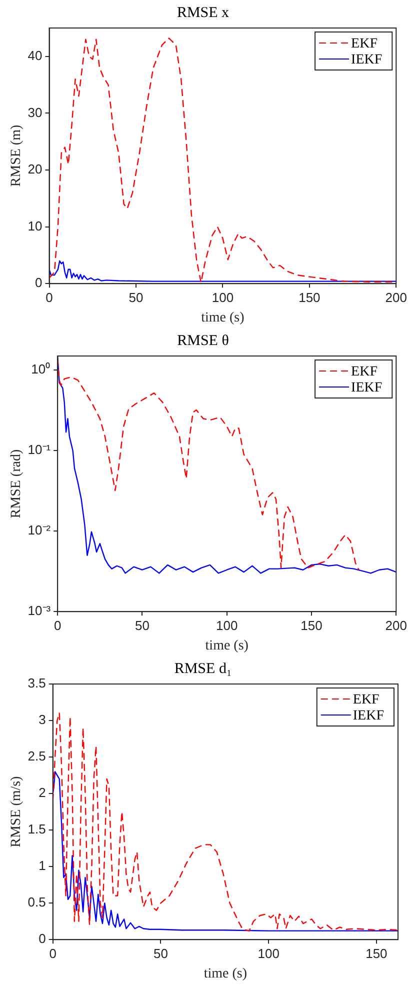  I want to click on y-axis-title: RMSE (m), so click(16, 155).